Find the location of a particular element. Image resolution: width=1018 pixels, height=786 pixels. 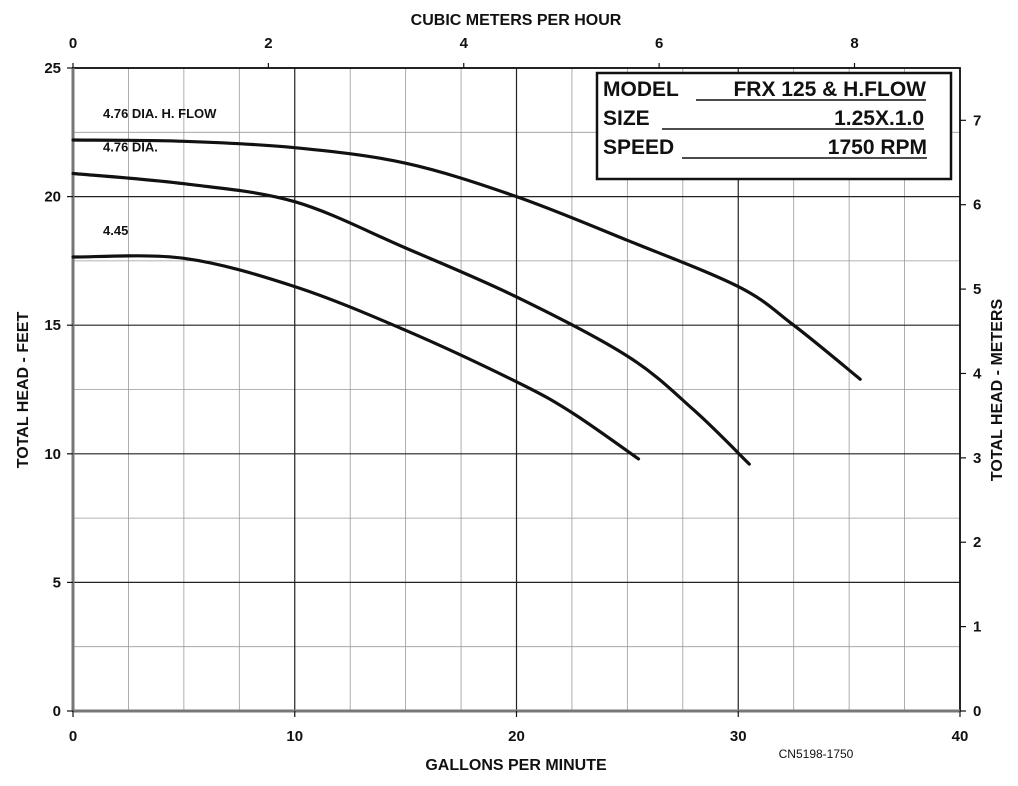

curve-label-0: 4.76 DIA. H. FLOW is located at coordinates (160, 113).